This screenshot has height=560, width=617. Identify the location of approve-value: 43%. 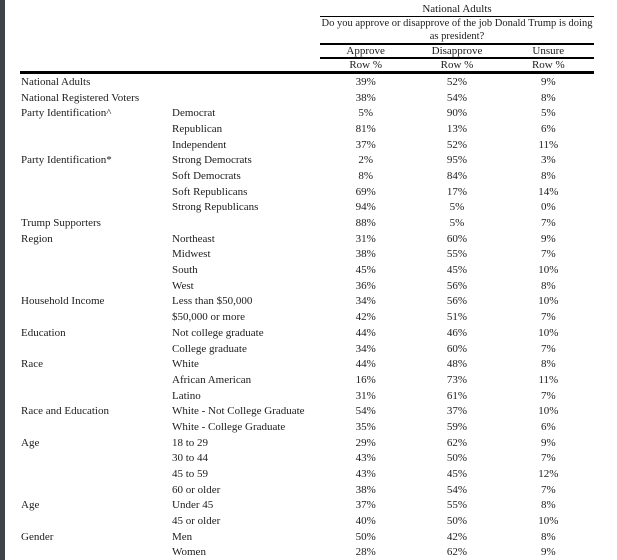
(365, 458).